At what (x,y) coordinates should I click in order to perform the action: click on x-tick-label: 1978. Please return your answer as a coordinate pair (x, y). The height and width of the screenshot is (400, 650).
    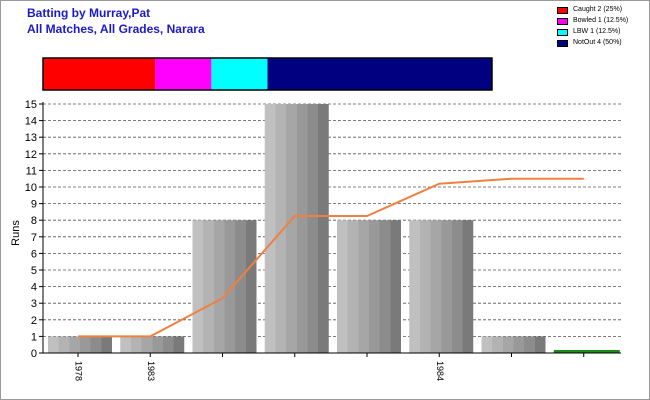
    Looking at the image, I should click on (79, 371).